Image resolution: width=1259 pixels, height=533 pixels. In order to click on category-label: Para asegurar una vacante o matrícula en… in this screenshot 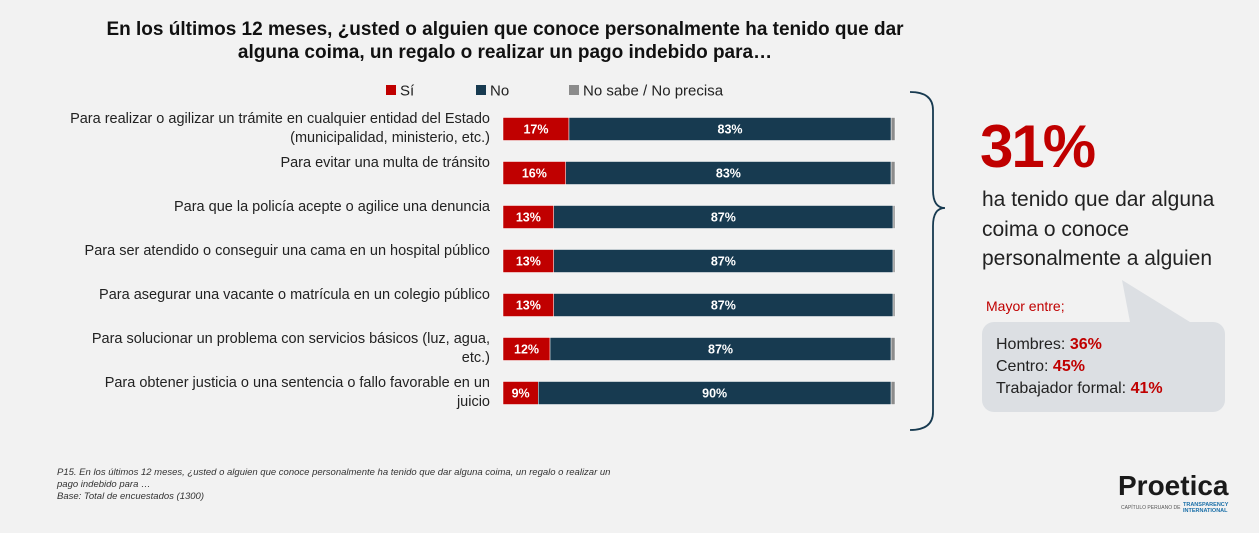, I will do `click(294, 295)`.